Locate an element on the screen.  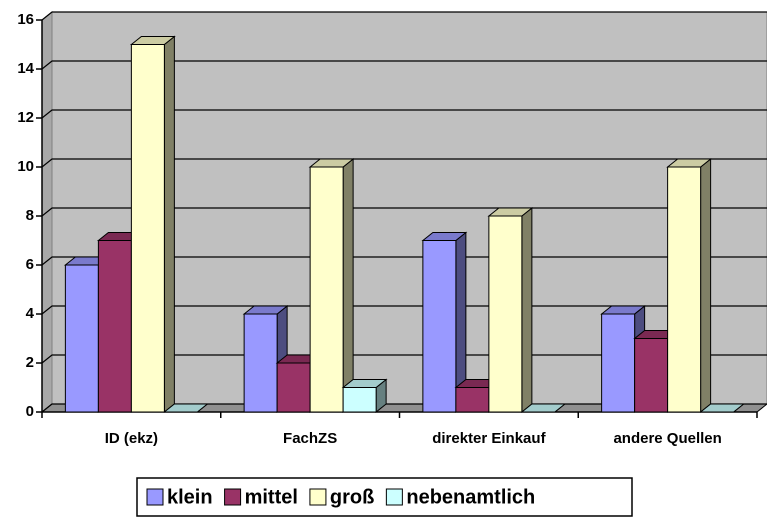
legend-label: mittel is located at coordinates (271, 497).